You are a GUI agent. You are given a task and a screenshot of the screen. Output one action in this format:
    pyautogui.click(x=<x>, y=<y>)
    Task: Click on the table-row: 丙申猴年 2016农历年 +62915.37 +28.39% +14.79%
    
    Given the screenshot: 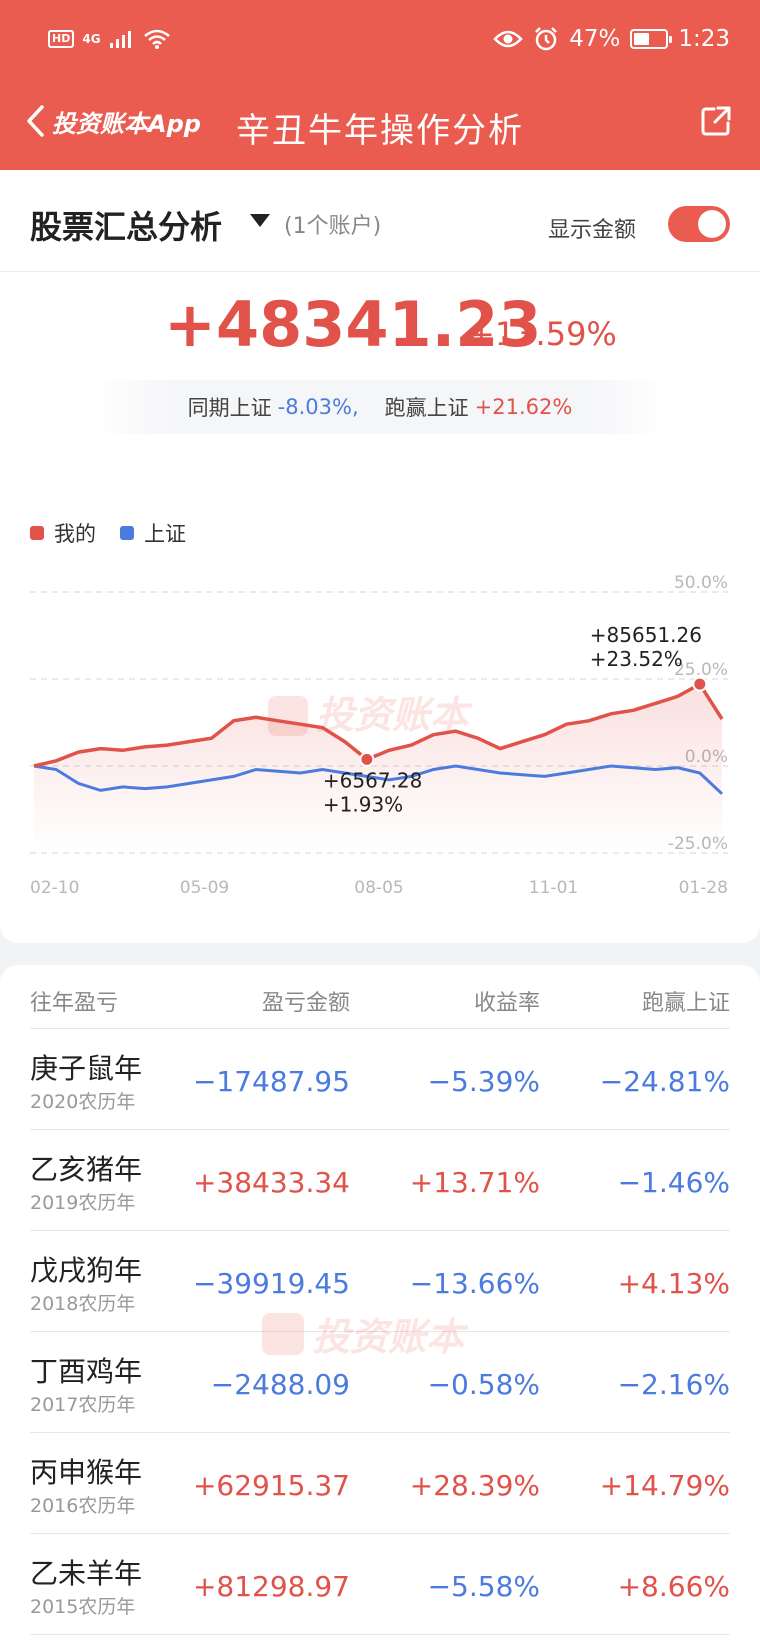 What is the action you would take?
    pyautogui.click(x=380, y=1483)
    